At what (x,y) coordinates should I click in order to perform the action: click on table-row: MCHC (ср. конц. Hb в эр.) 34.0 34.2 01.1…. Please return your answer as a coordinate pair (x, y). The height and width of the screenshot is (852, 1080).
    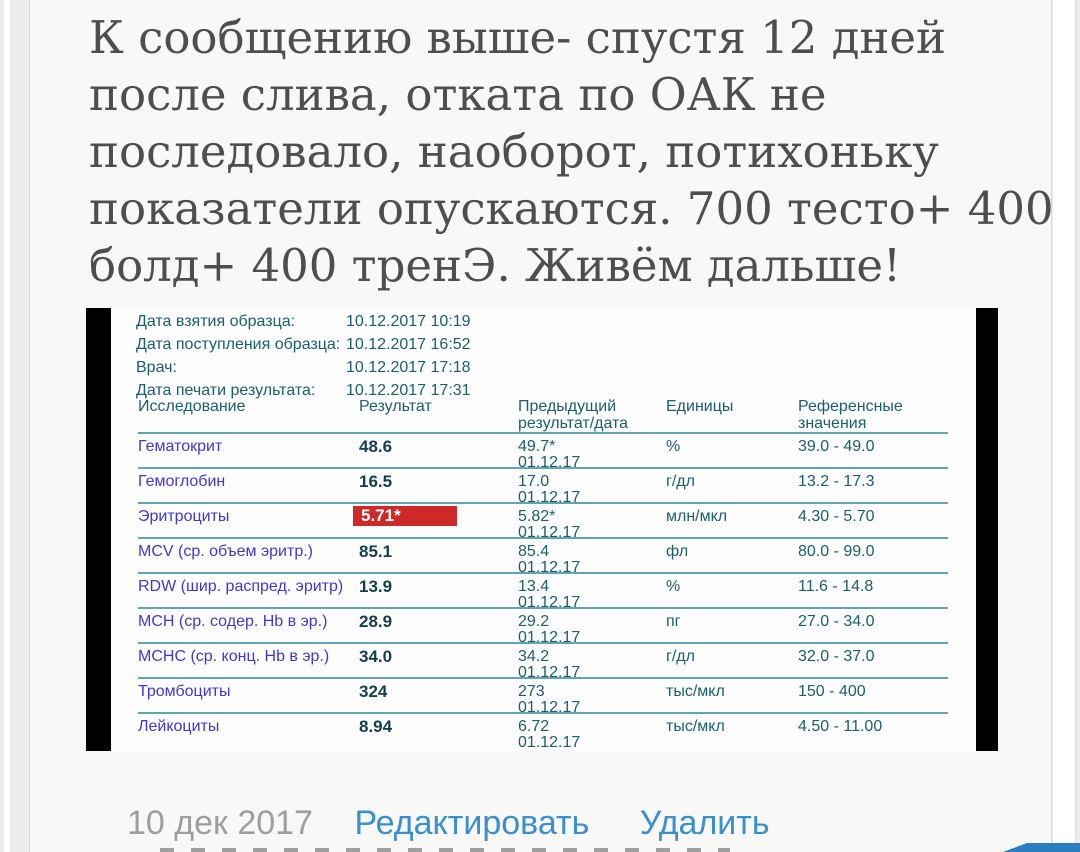
    Looking at the image, I should click on (543, 661).